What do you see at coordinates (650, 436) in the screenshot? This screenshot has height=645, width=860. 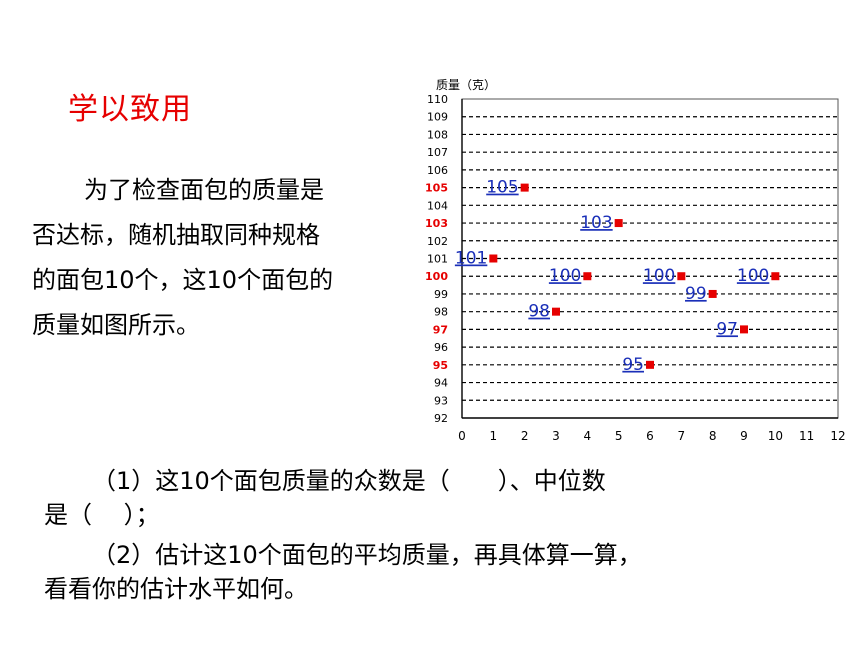 I see `x-tick-label: 6` at bounding box center [650, 436].